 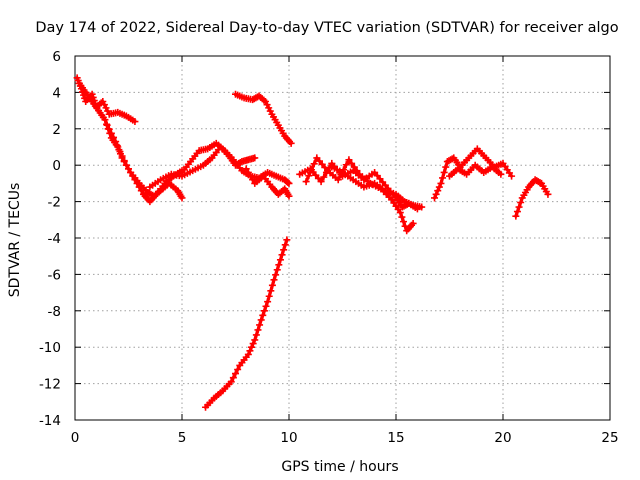 I want to click on y-tick-label: -12, so click(x=50, y=385).